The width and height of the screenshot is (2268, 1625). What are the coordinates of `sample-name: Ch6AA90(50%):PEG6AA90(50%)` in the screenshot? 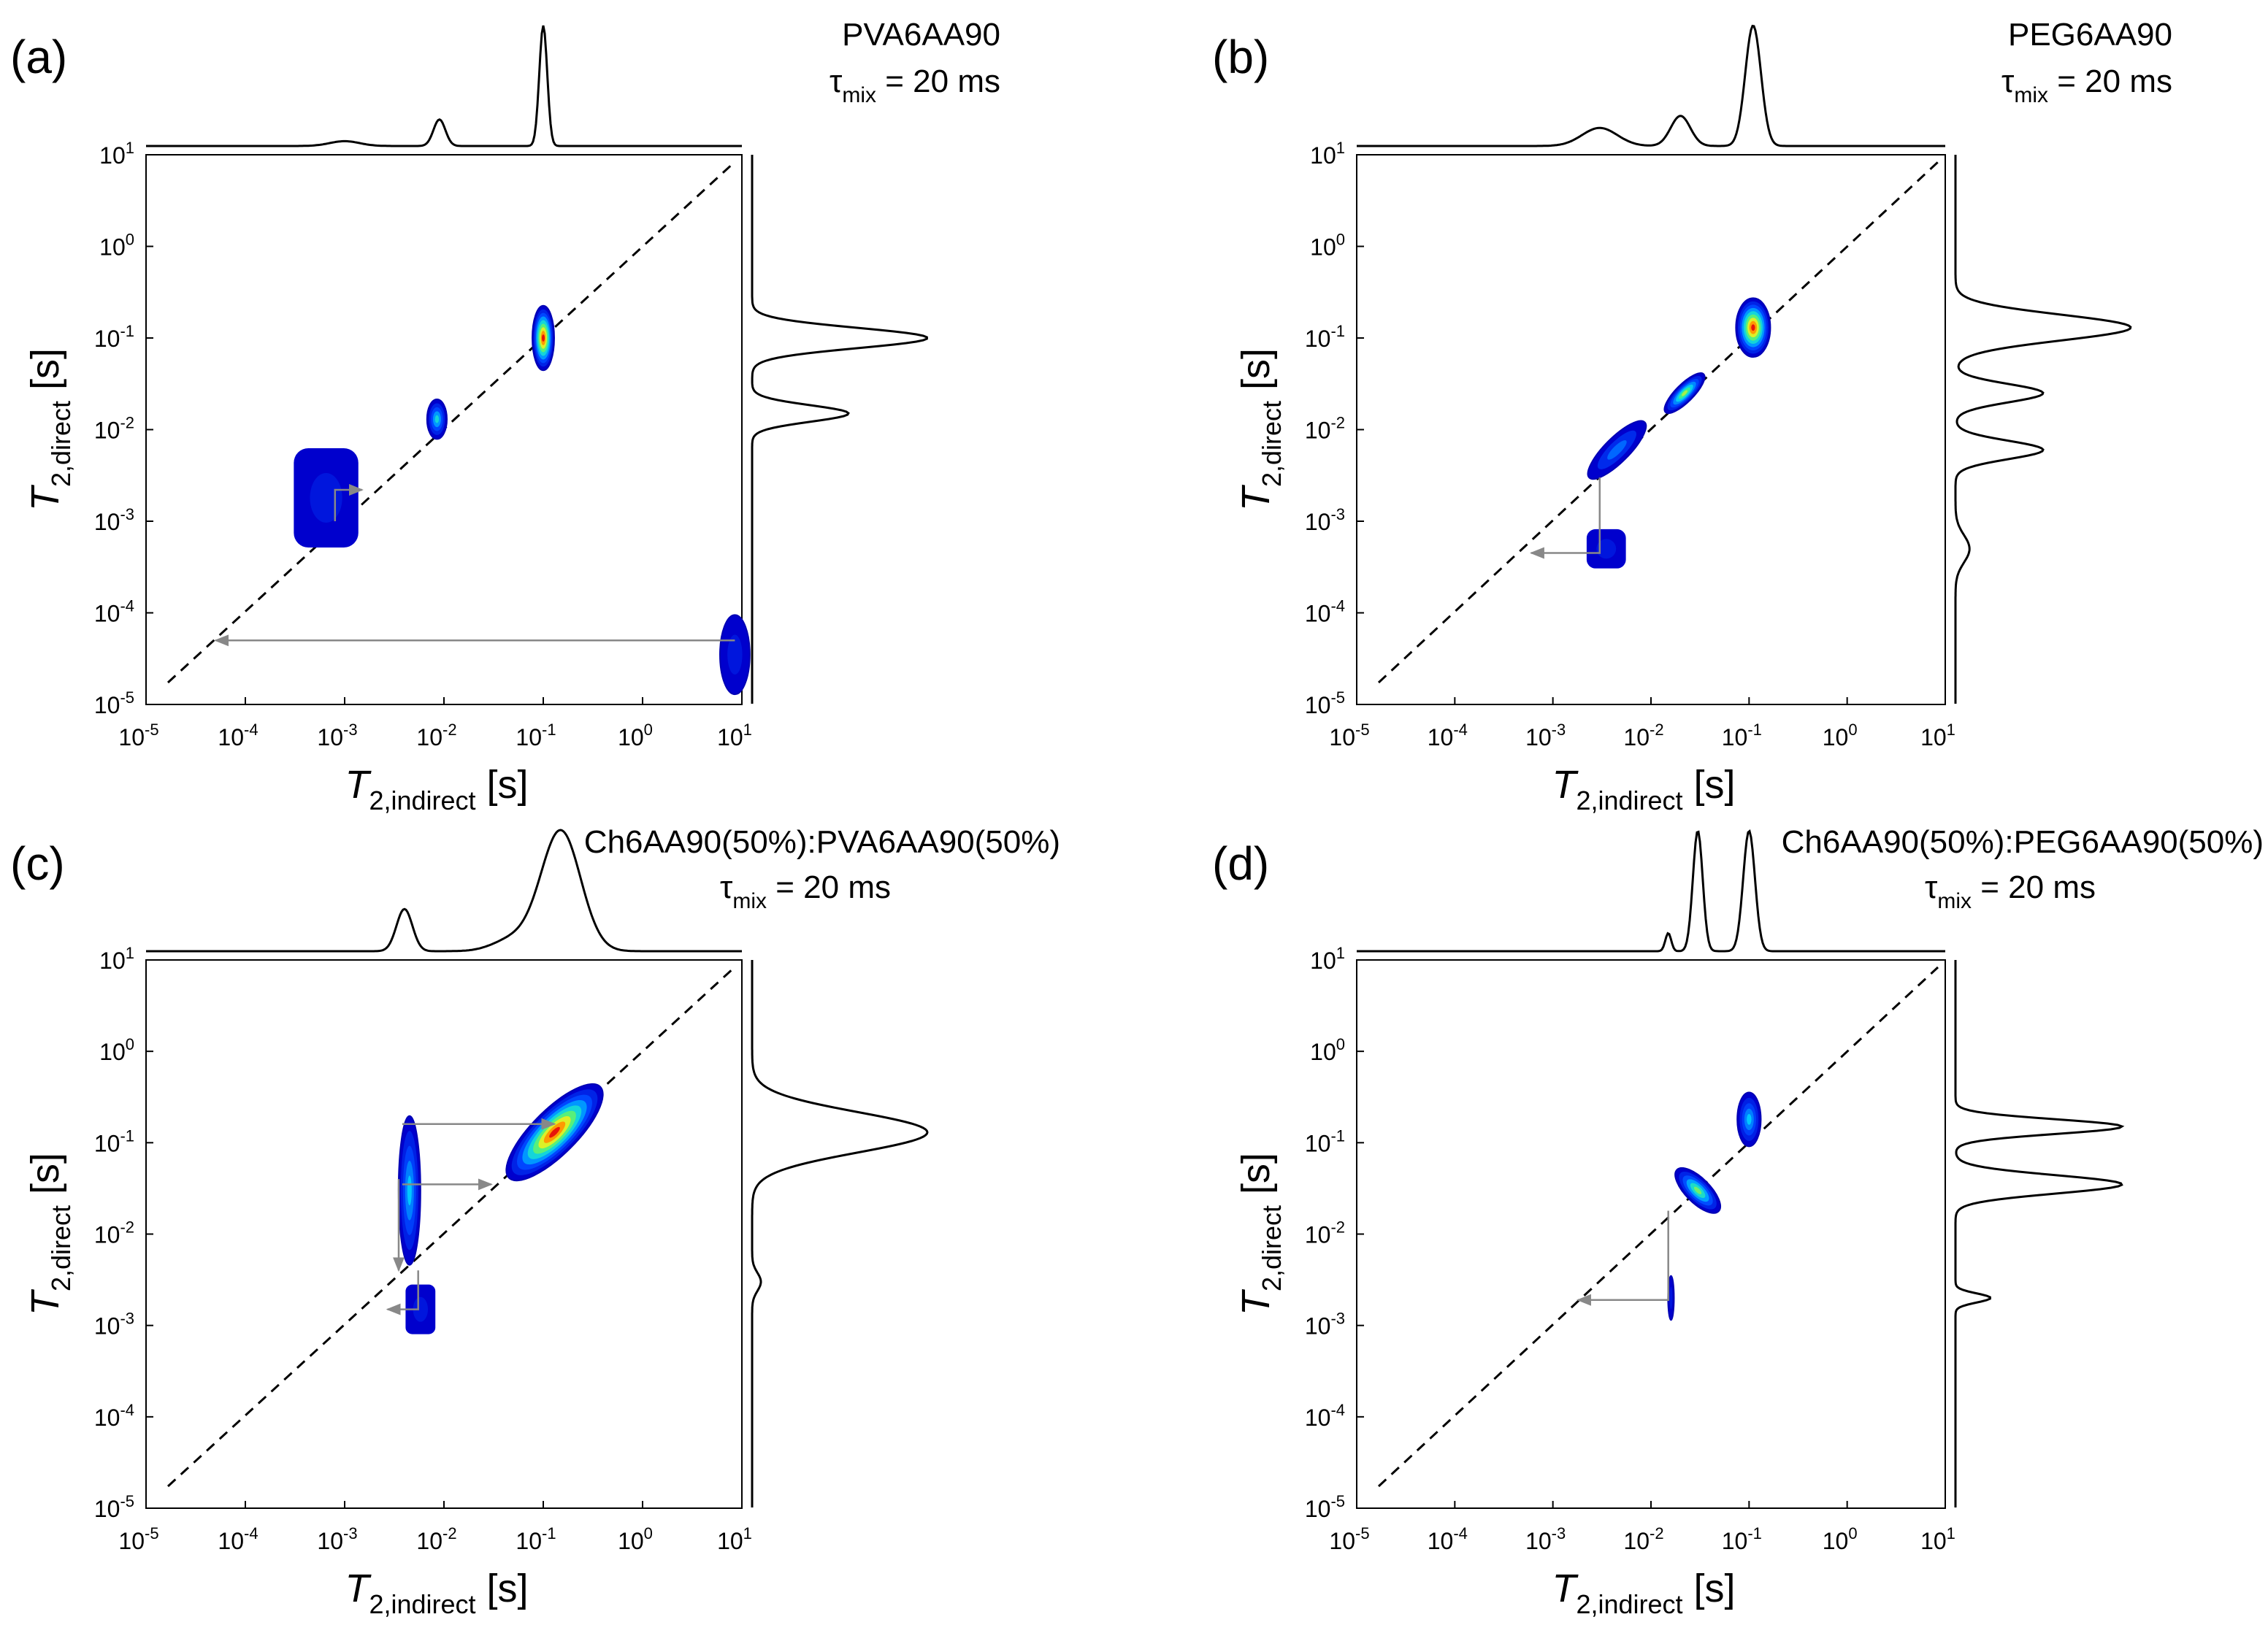 It's located at (2023, 842).